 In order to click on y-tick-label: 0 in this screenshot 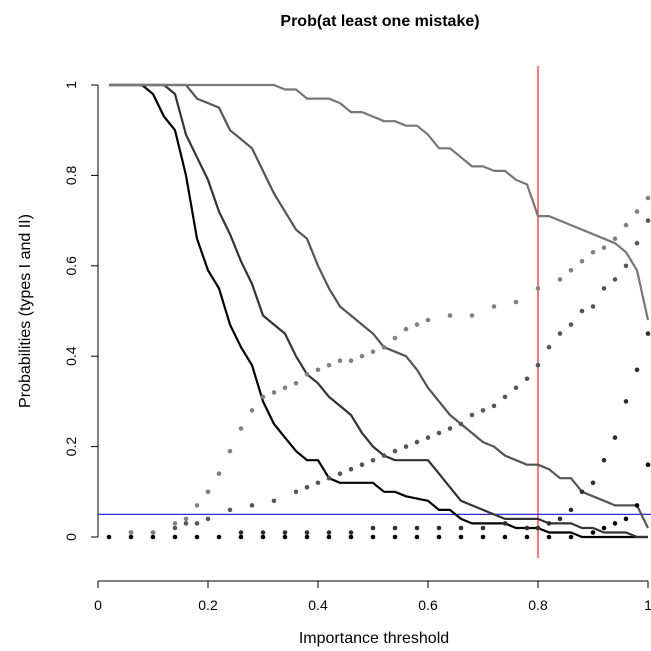, I will do `click(71, 537)`.